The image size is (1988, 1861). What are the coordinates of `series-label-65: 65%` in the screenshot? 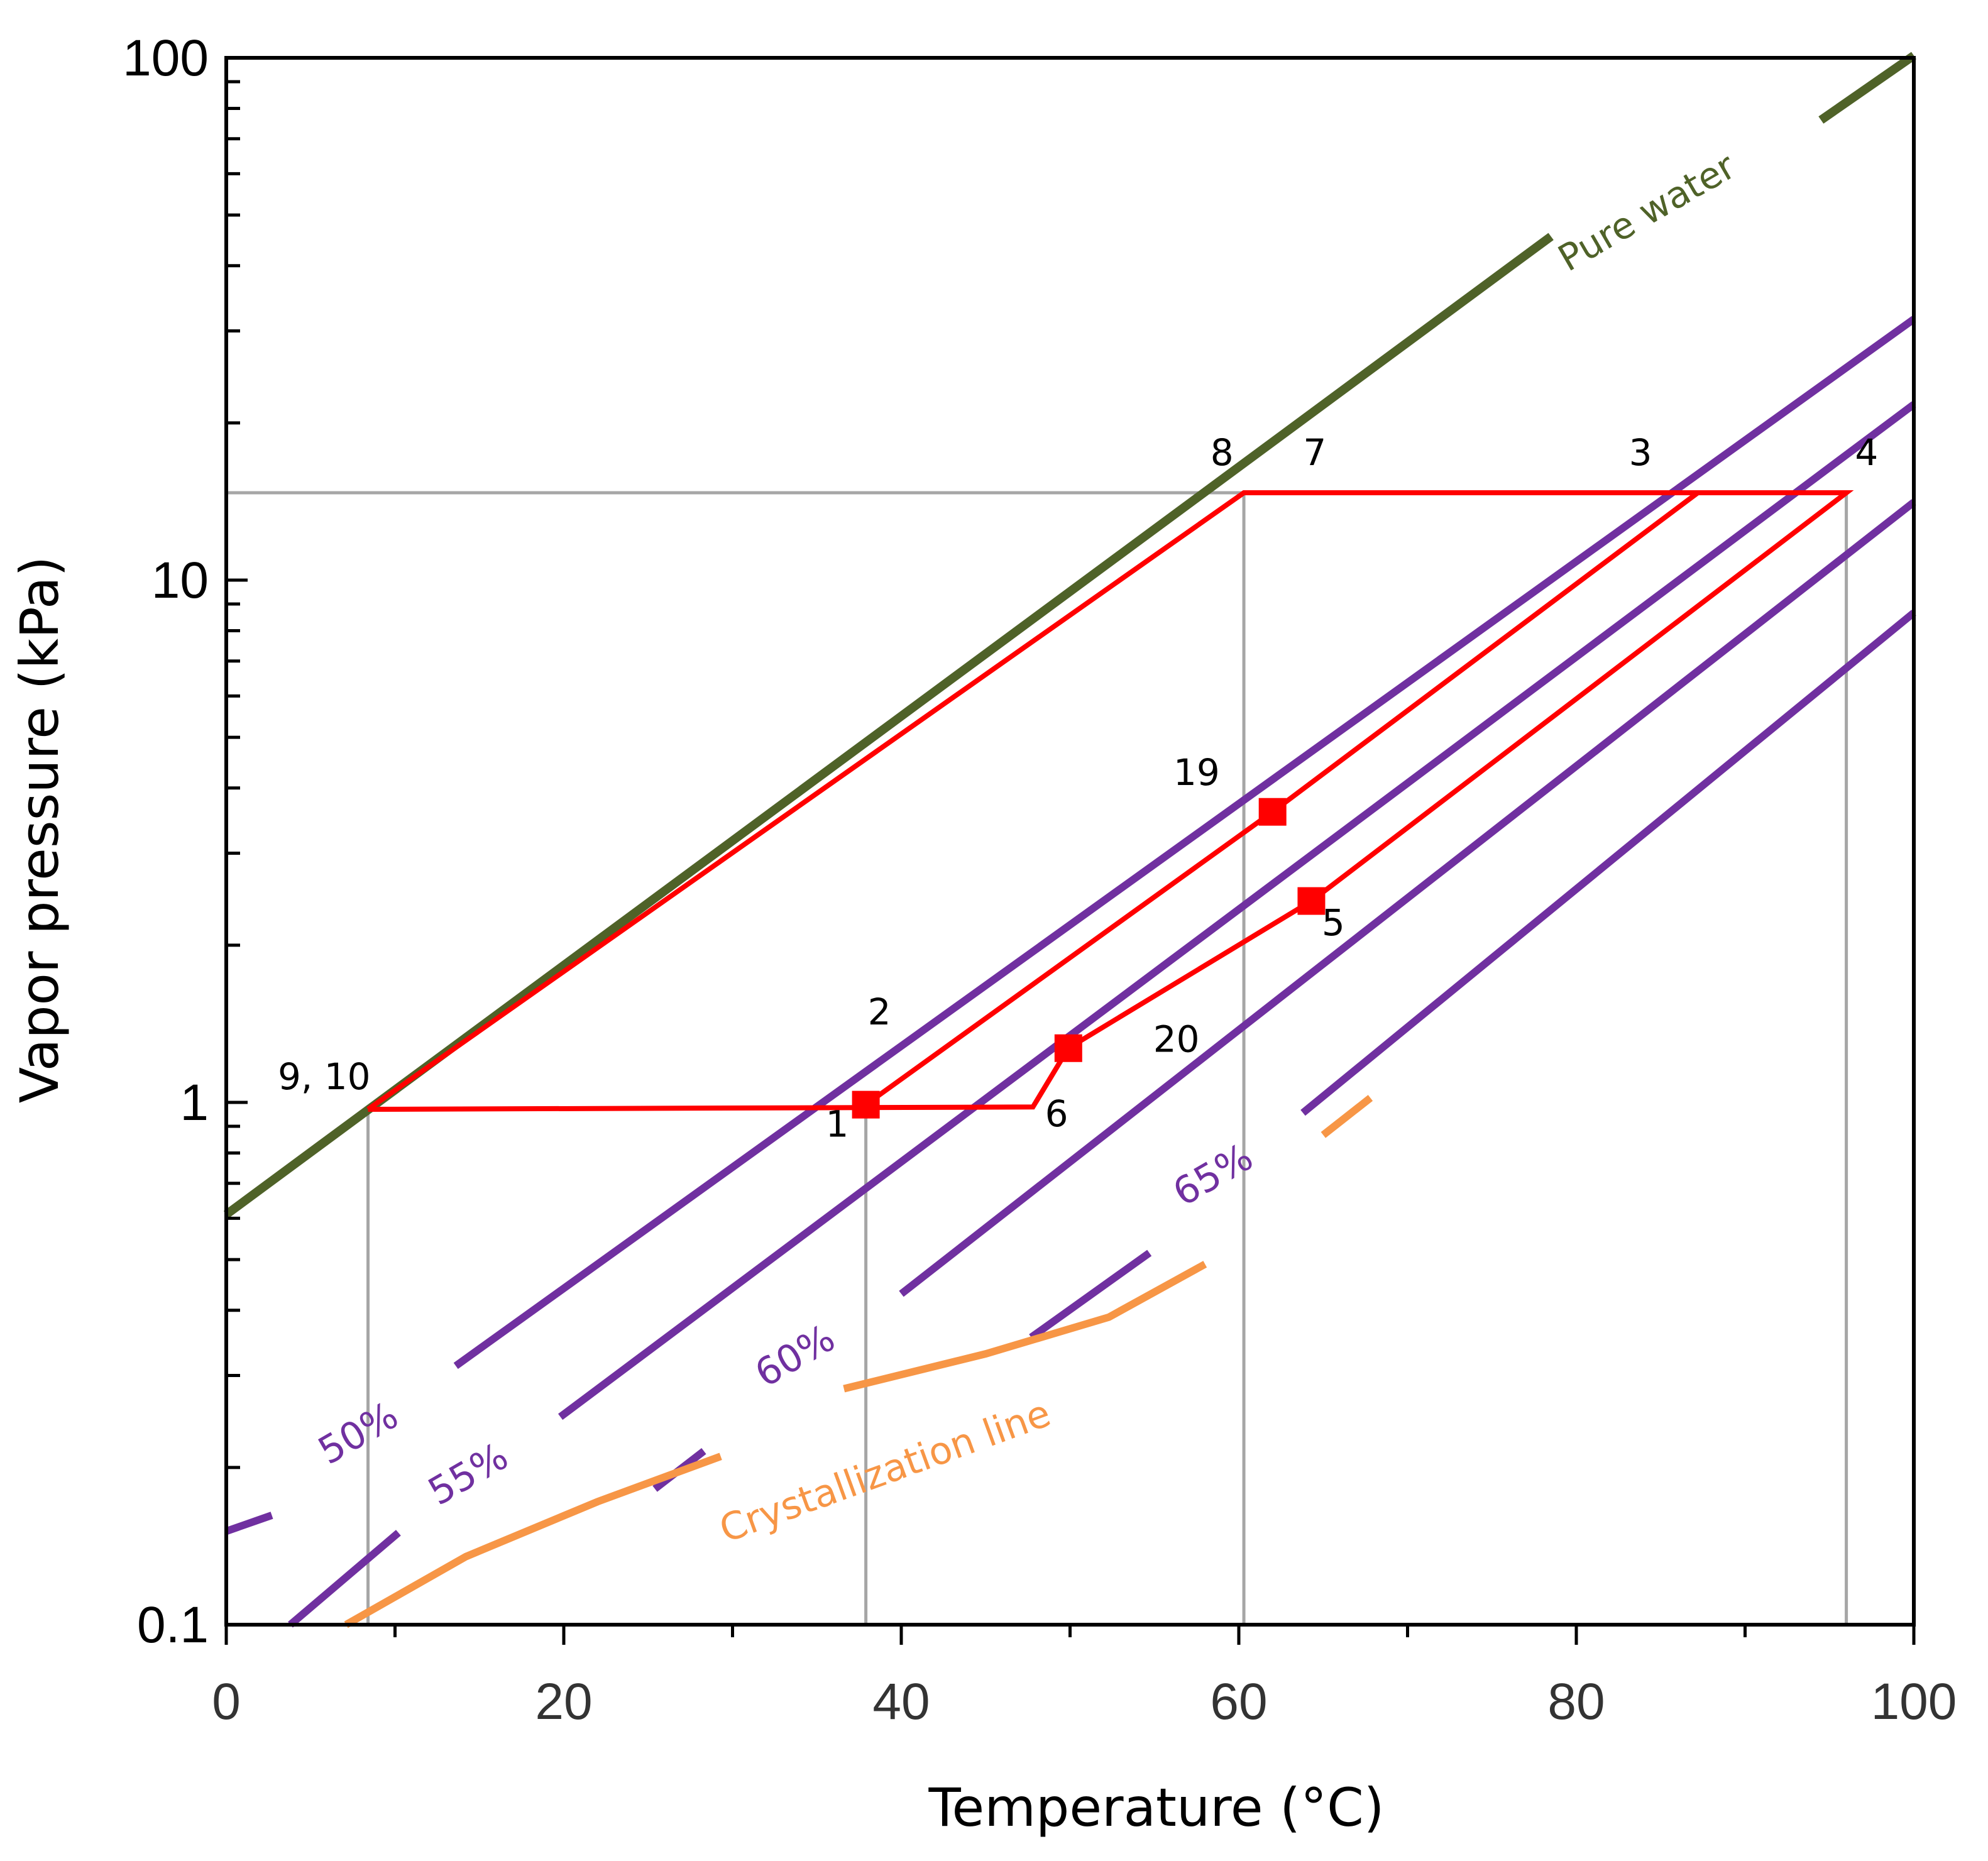 It's located at (1213, 1175).